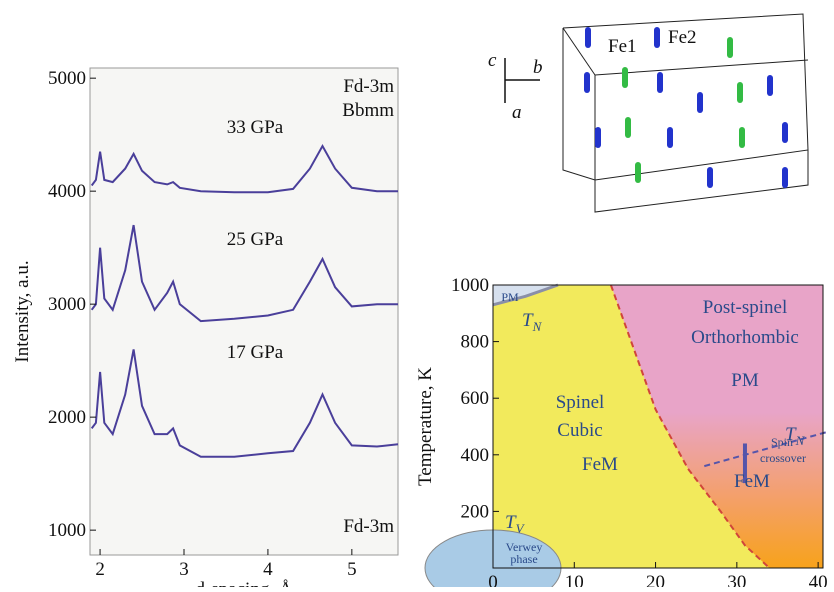  What do you see at coordinates (255, 127) in the screenshot?
I see `series-label: 33 GPa` at bounding box center [255, 127].